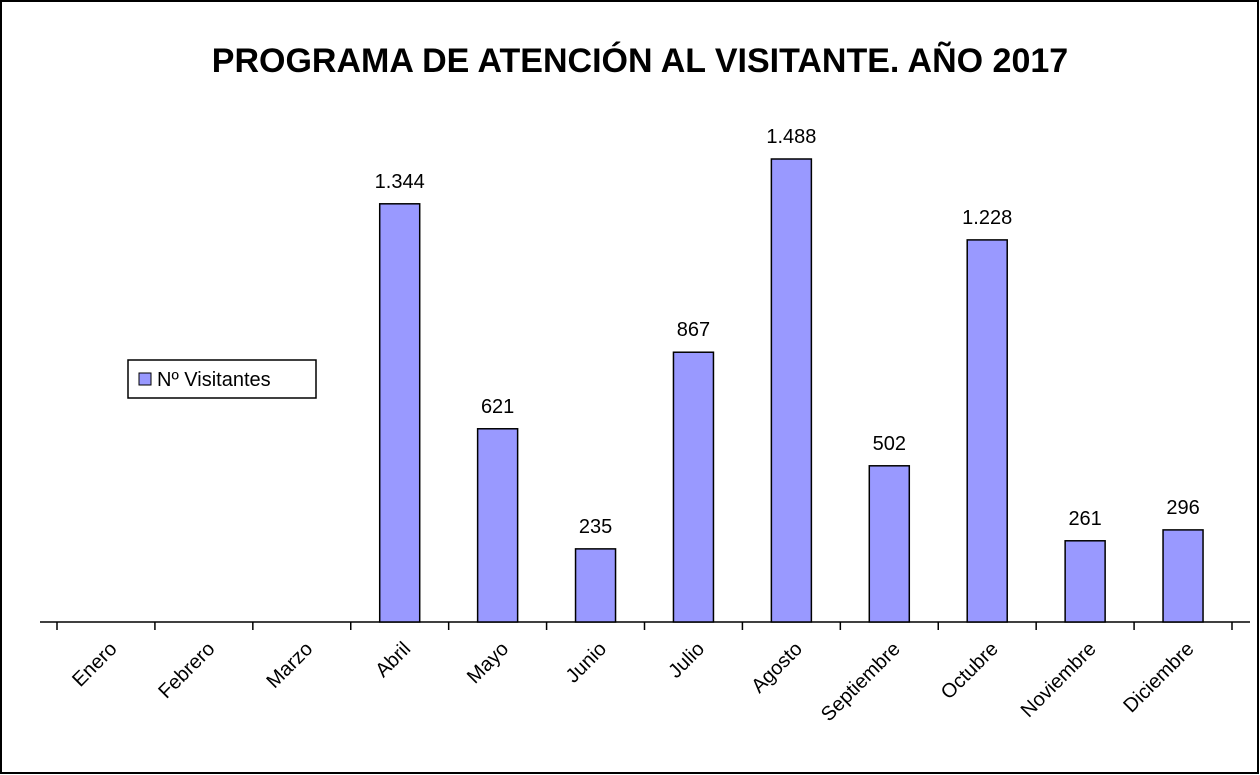 This screenshot has width=1260, height=775. What do you see at coordinates (987, 218) in the screenshot?
I see `value-label: 1.228` at bounding box center [987, 218].